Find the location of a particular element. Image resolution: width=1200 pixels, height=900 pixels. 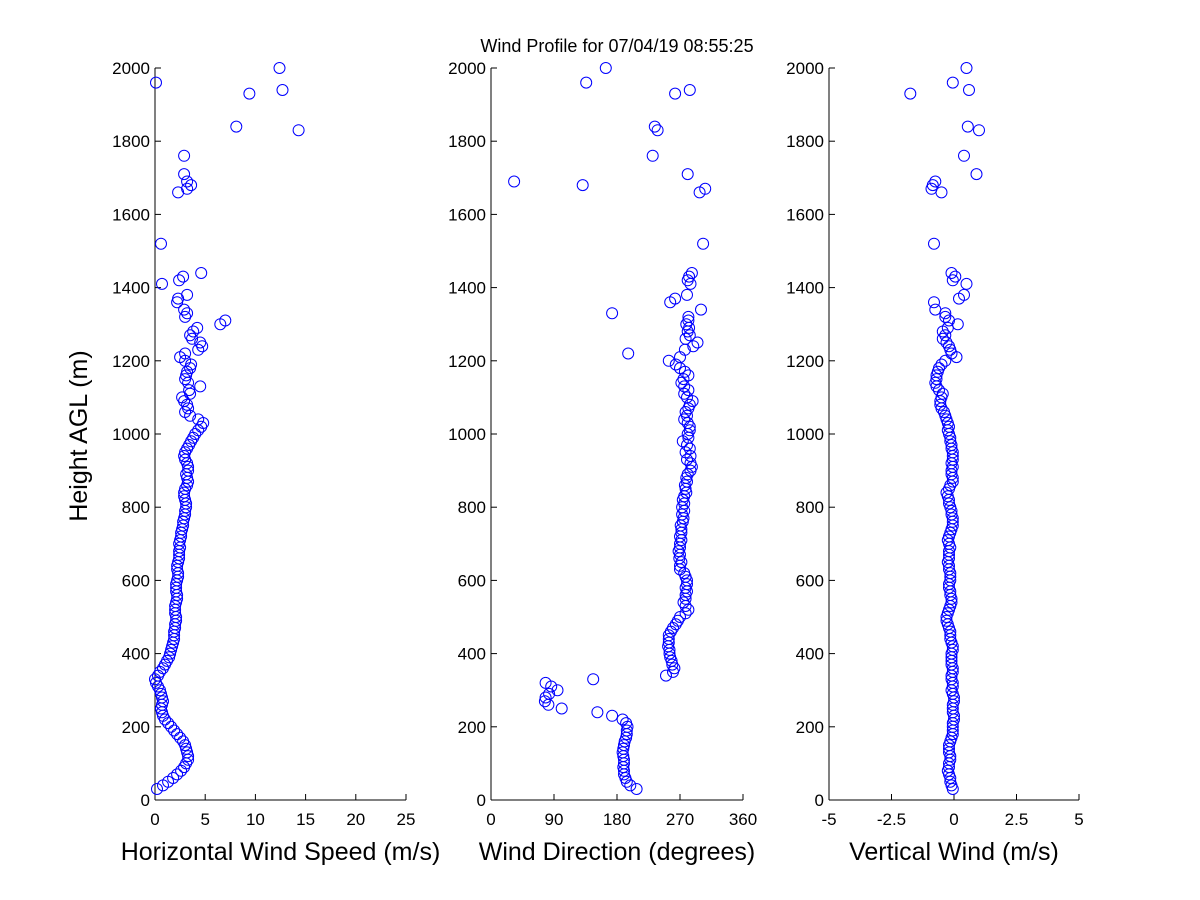

x-axis-label-wind-direction: Wind Direction (degrees) is located at coordinates (617, 852).